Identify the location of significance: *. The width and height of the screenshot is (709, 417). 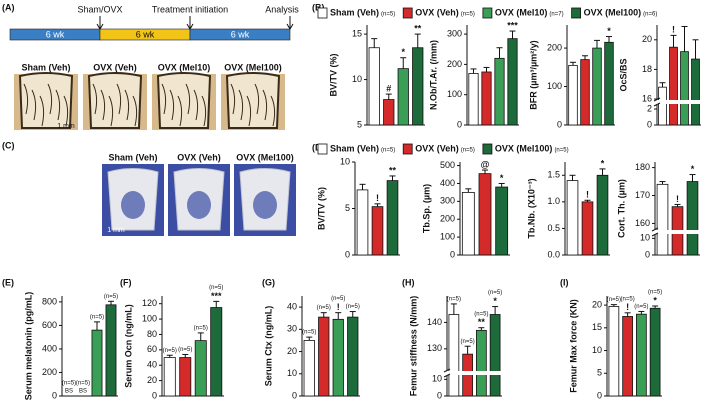
(609, 31).